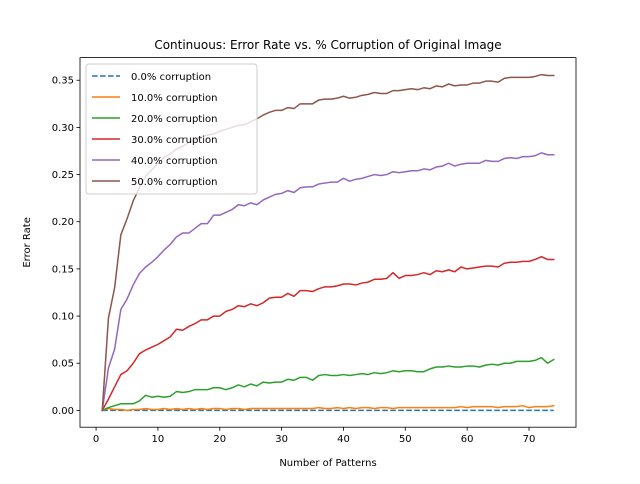 The image size is (640, 484). I want to click on y-axis-ticks: 0.00 0.05 0.10 0.15 0.20 0.25 0.30 0.35, so click(66, 246).